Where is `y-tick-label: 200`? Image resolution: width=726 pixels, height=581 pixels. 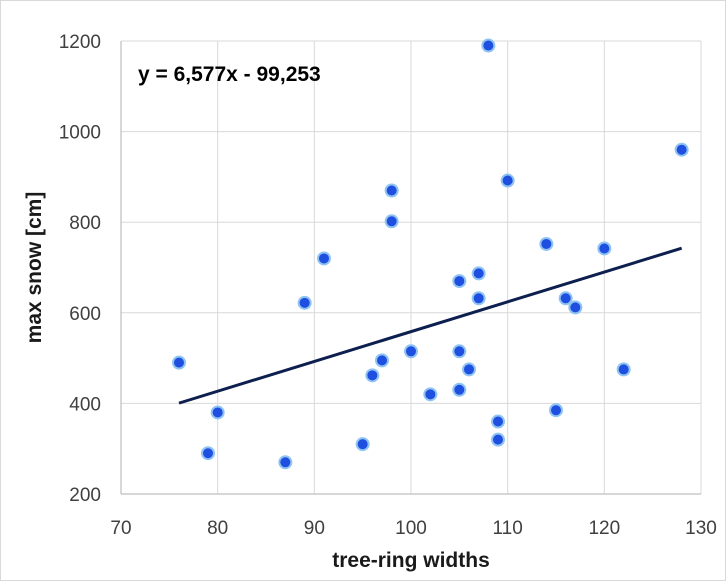 y-tick-label: 200 is located at coordinates (85, 495).